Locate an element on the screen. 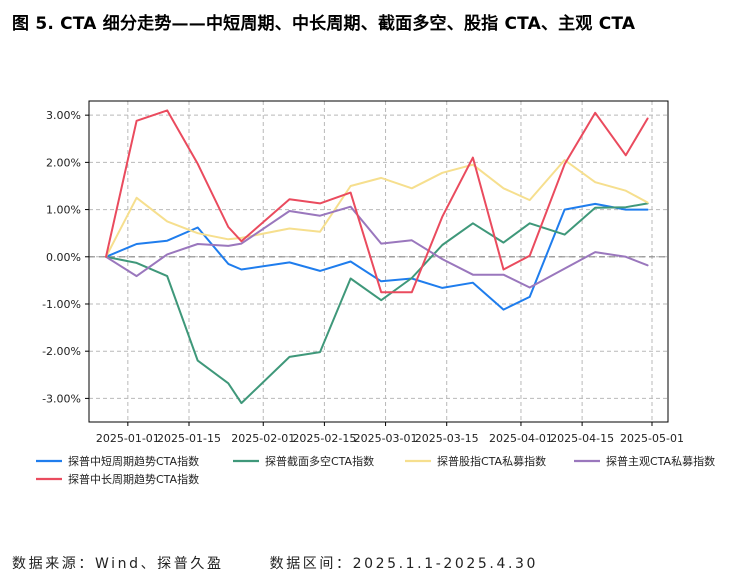  legend-label: 探普中长周期趋势CTA指数 is located at coordinates (133, 479).